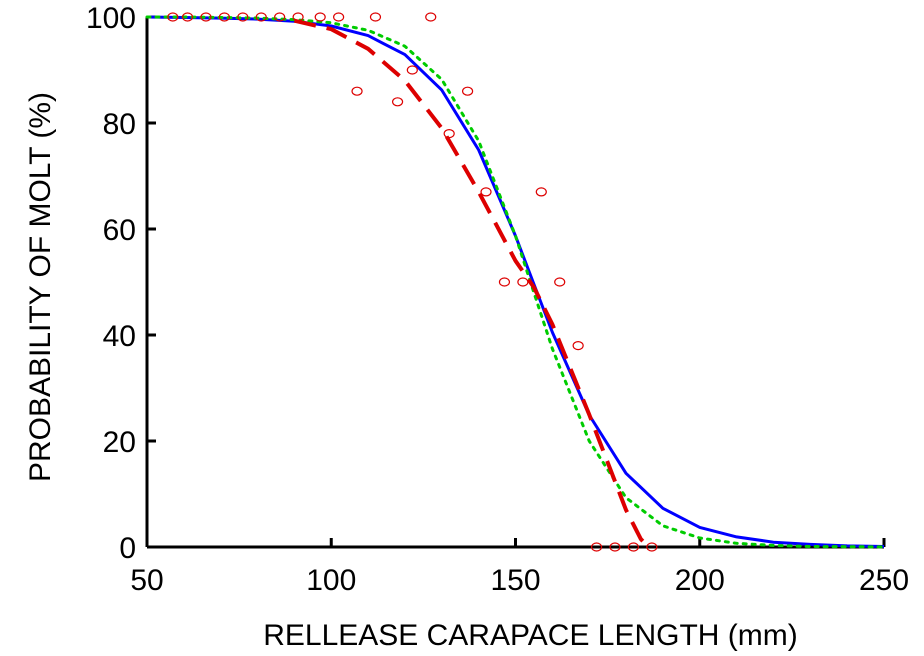 The image size is (924, 656). Describe the element at coordinates (121, 283) in the screenshot. I see `y-ticks: 0 20 40 60 80 100` at that location.